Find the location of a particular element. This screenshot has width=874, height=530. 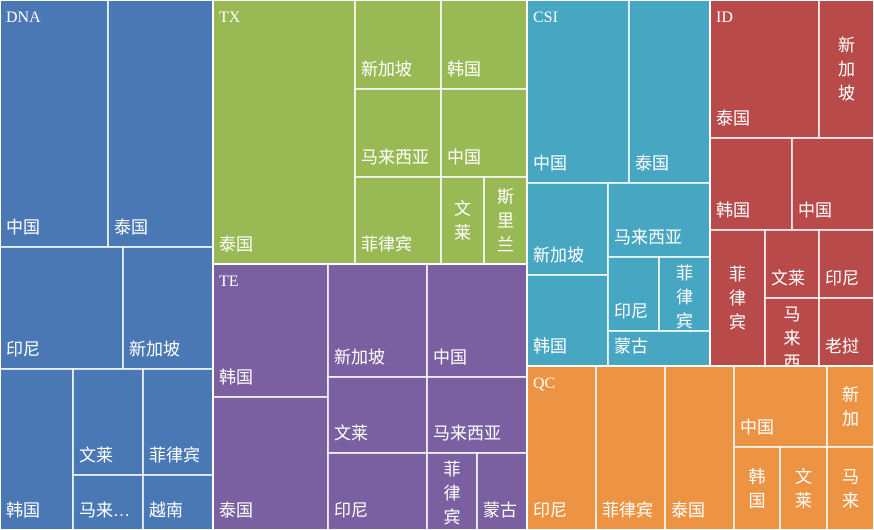

group-label: TE is located at coordinates (229, 281).